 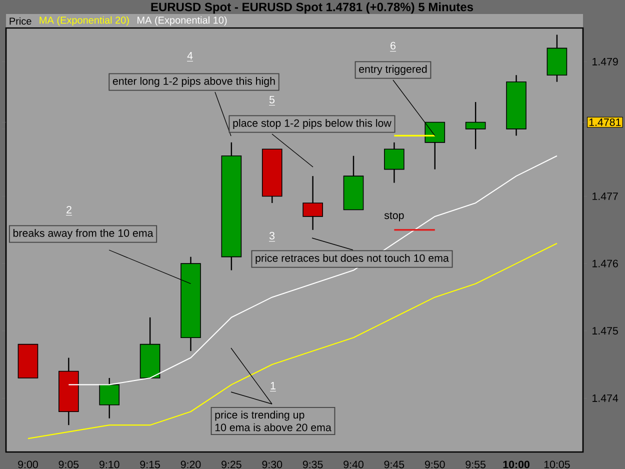 I want to click on x-tick-label: 10:00, so click(x=516, y=464).